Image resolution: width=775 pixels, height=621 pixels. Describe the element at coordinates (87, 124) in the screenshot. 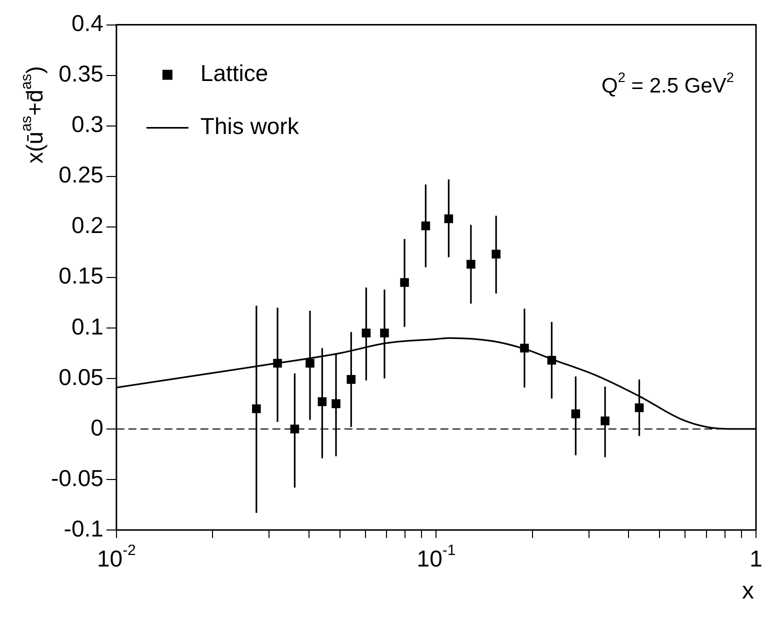

I see `y-tick-label: 0.3` at that location.